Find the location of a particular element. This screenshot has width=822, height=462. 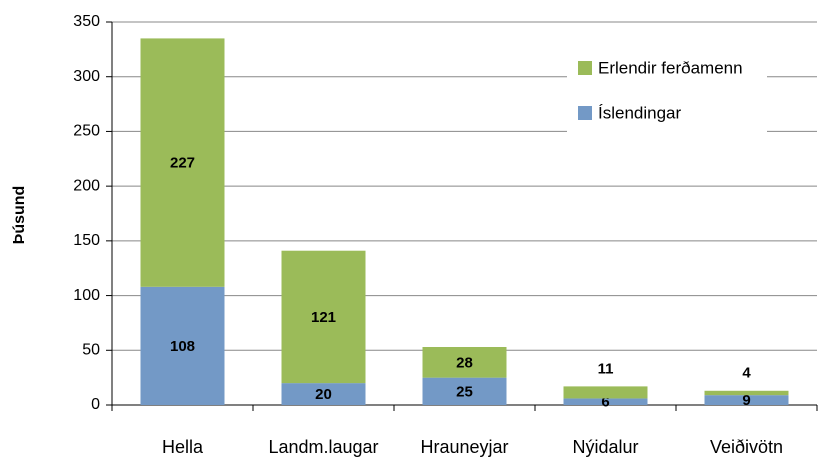

y-tick-label: 350 is located at coordinates (86, 21).